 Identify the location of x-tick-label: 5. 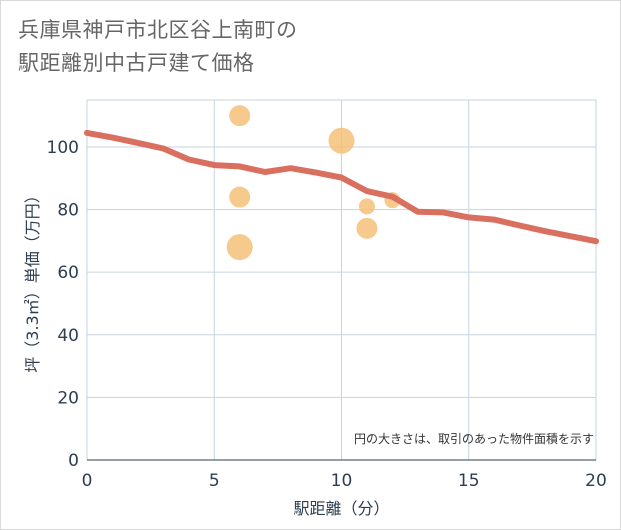
(214, 481).